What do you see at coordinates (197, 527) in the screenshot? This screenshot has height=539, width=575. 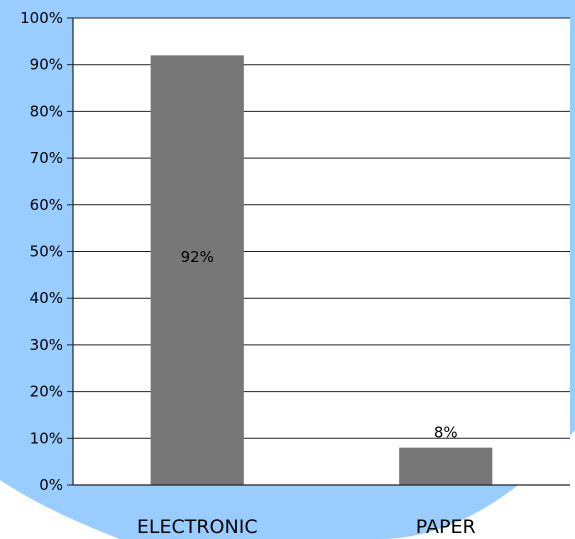 I see `x-category-label: ELECTRONIC` at bounding box center [197, 527].